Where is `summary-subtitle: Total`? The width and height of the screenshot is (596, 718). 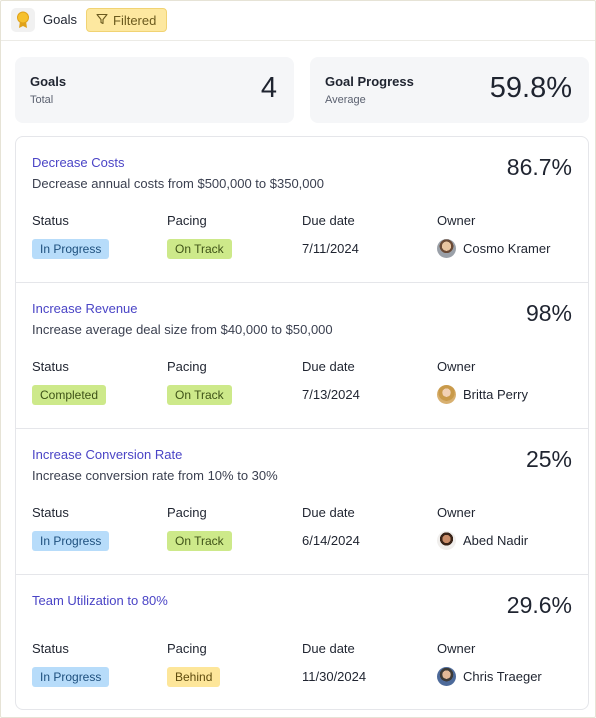
summary-subtitle: Total is located at coordinates (42, 100).